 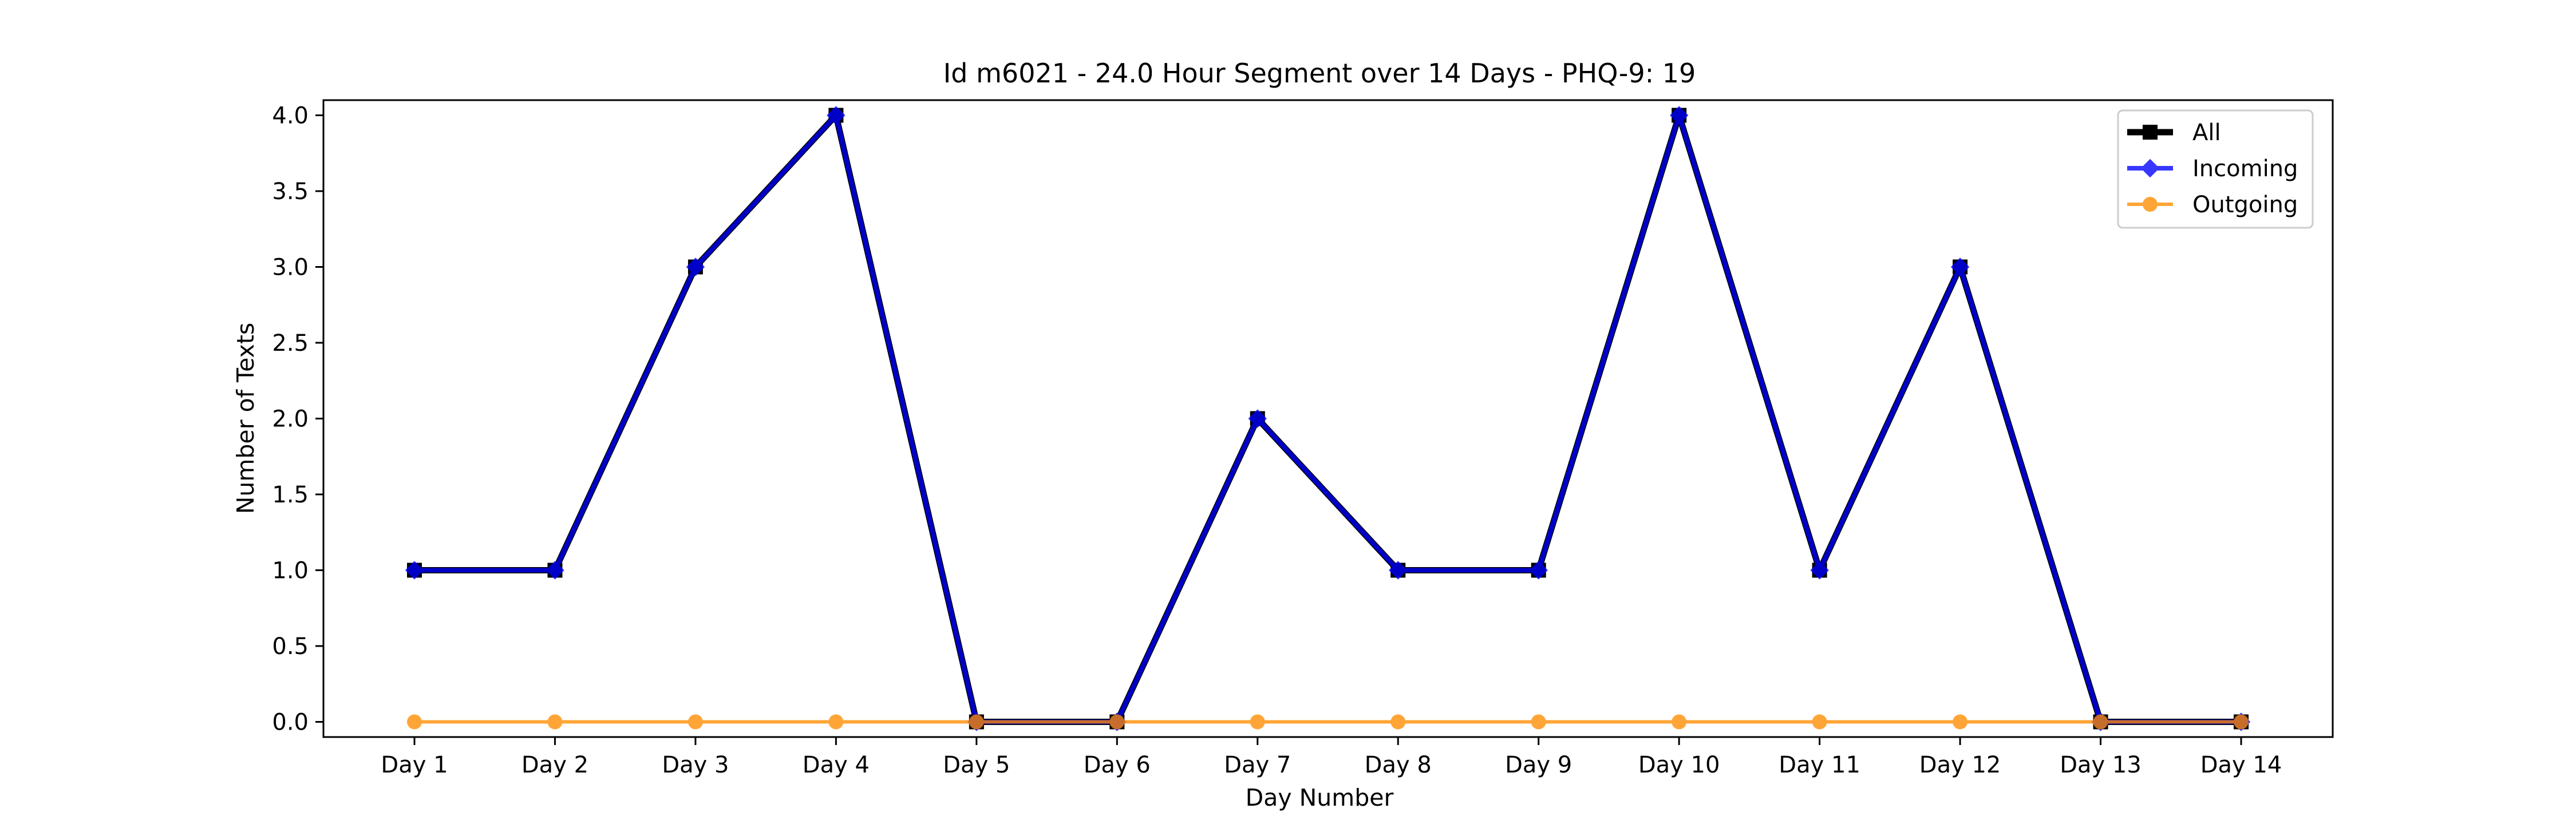 What do you see at coordinates (2245, 169) in the screenshot?
I see `legend-label: Incoming` at bounding box center [2245, 169].